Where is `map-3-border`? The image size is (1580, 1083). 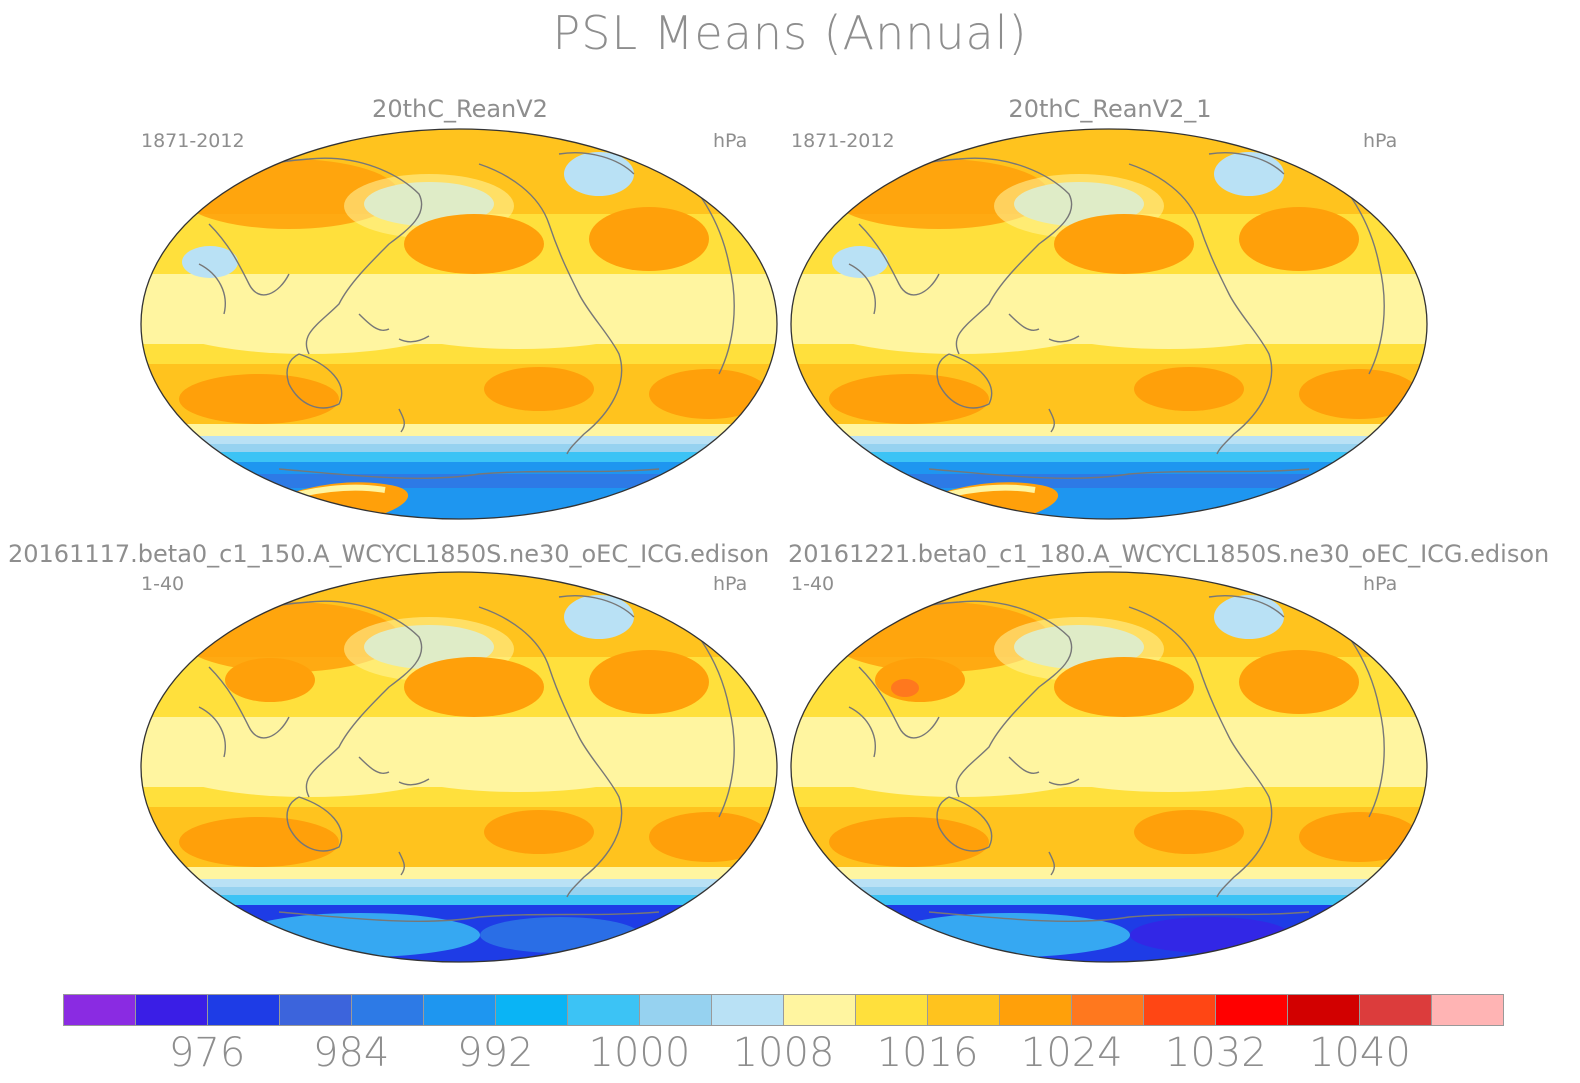 map-3-border is located at coordinates (459, 767).